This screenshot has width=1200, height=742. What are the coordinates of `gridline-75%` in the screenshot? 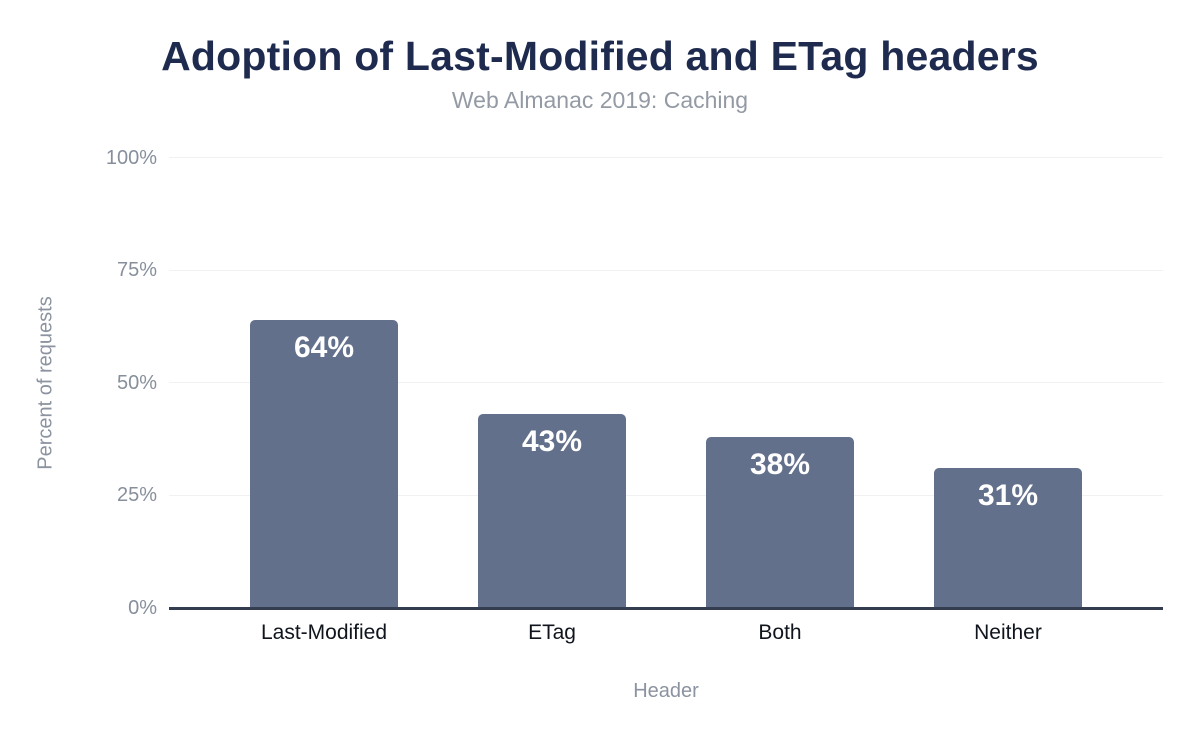 It's located at (666, 270).